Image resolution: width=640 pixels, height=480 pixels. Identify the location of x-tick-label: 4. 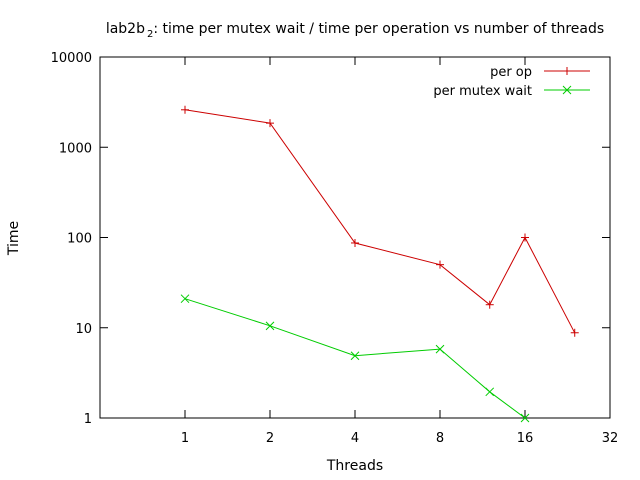
(355, 438).